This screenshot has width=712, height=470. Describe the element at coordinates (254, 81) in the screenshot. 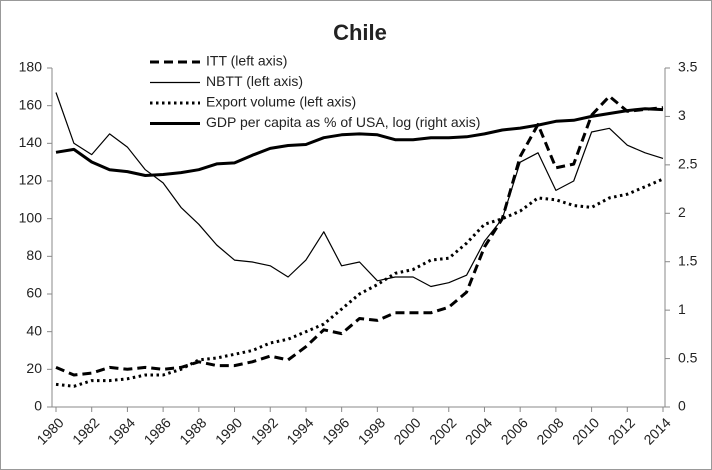

I see `legend-label: NBTT (left axis)` at that location.